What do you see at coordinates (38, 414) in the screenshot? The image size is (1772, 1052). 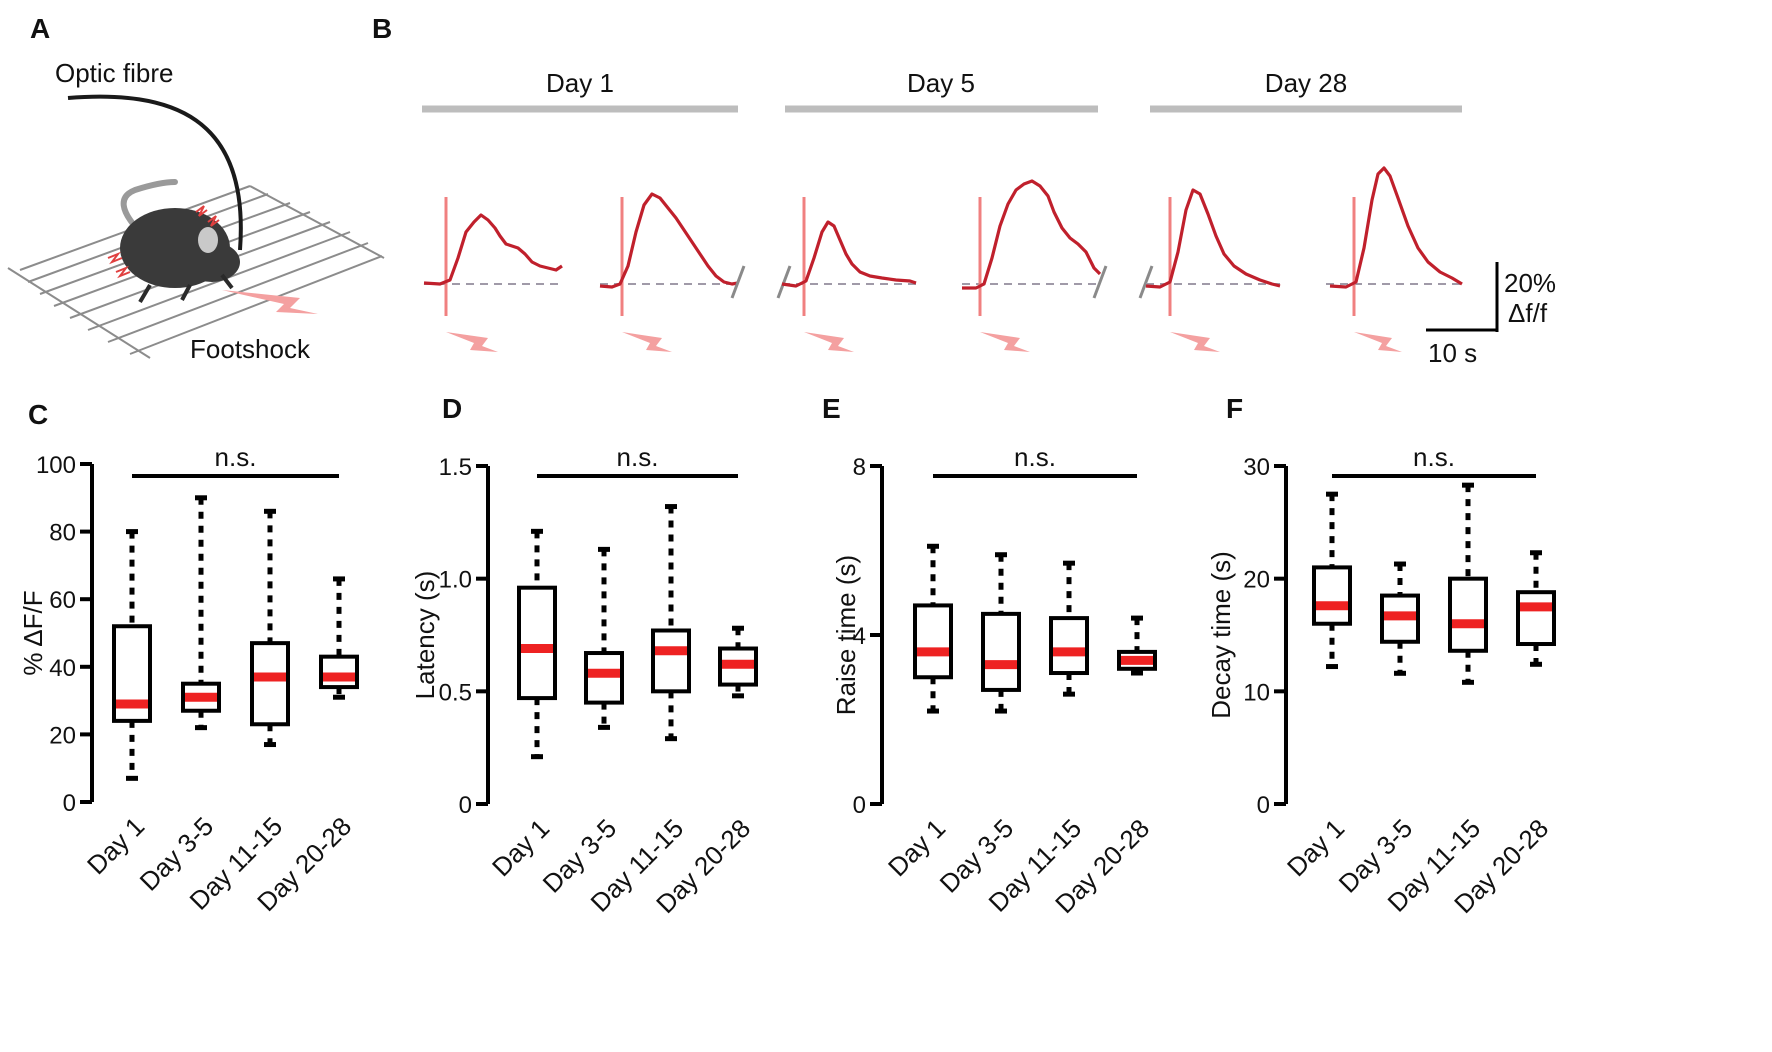 I see `panel-label-c: C` at bounding box center [38, 414].